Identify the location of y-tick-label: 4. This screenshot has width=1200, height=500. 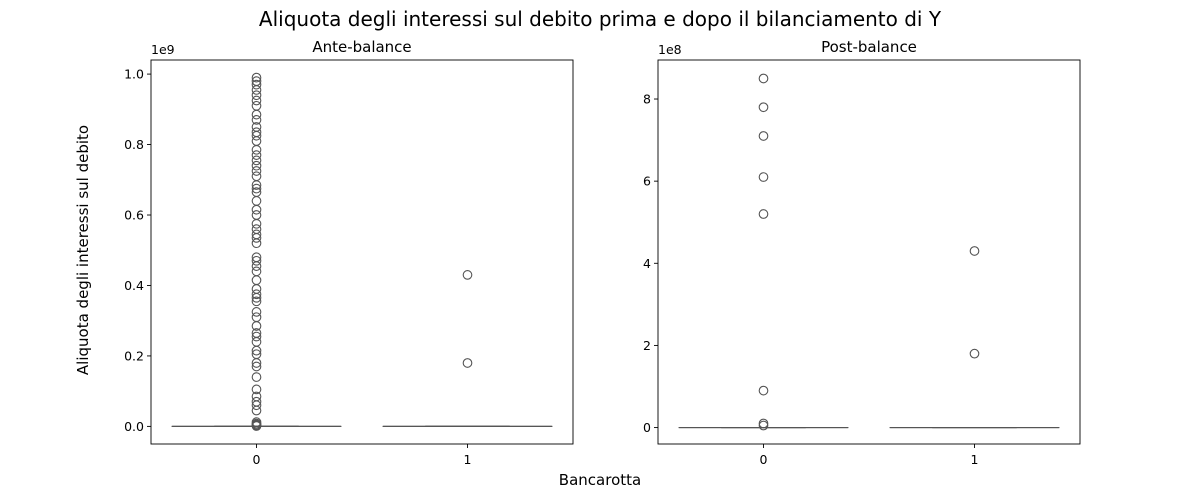
(647, 263).